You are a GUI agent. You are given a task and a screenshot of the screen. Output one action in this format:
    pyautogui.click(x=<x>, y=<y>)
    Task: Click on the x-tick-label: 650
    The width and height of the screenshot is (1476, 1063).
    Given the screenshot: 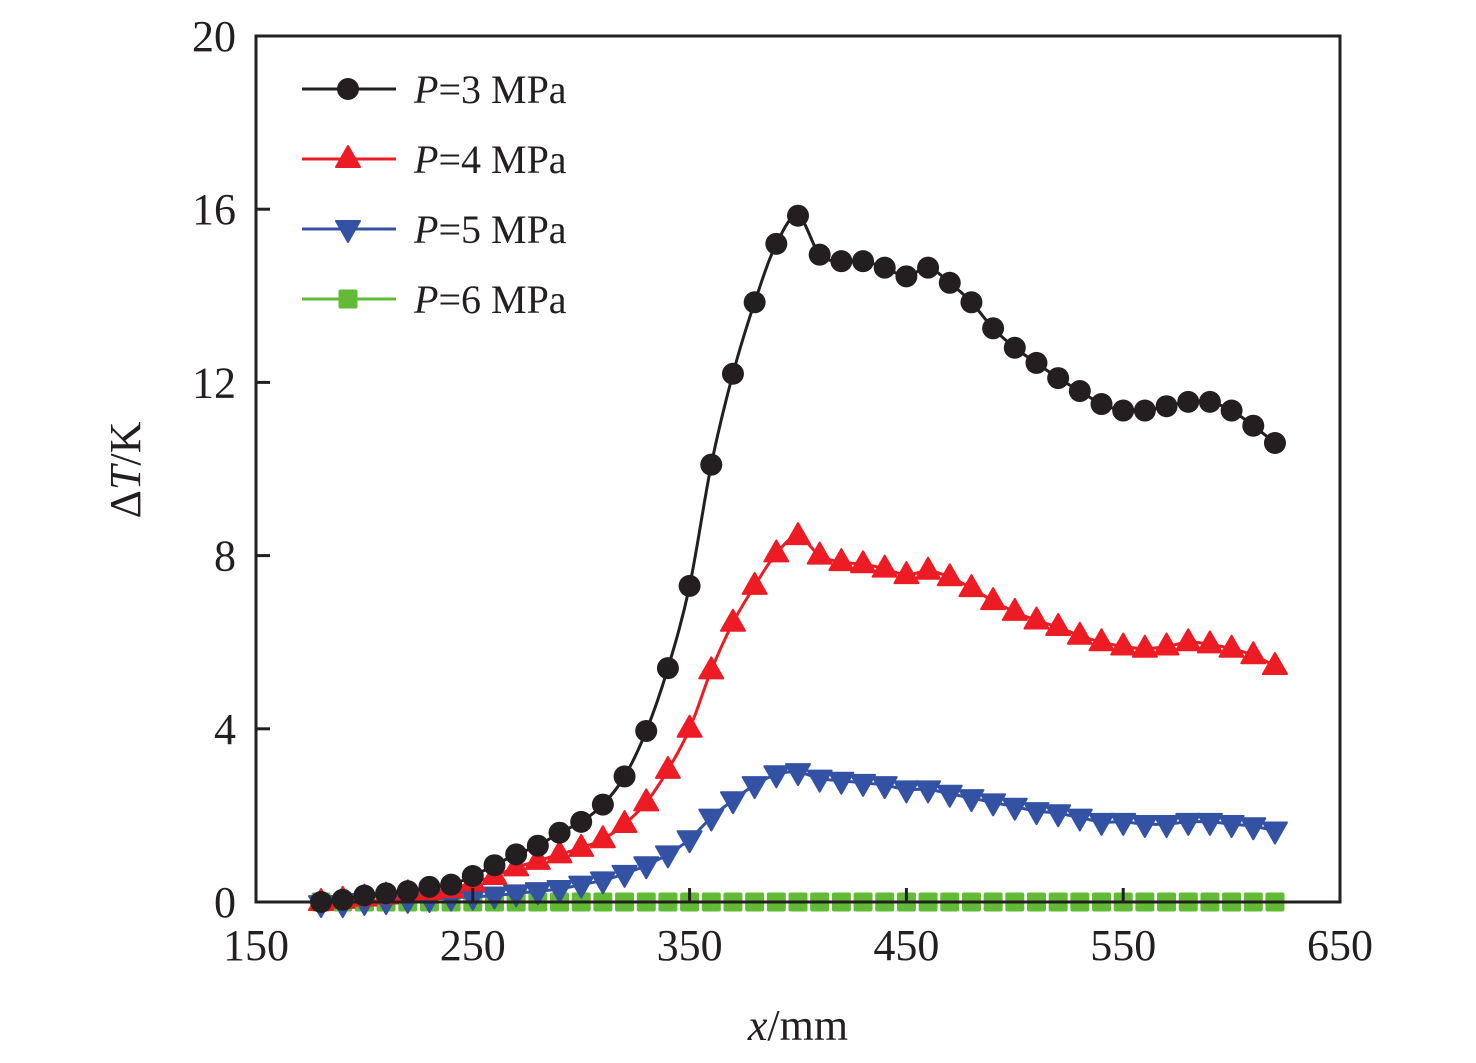 What is the action you would take?
    pyautogui.click(x=1340, y=945)
    